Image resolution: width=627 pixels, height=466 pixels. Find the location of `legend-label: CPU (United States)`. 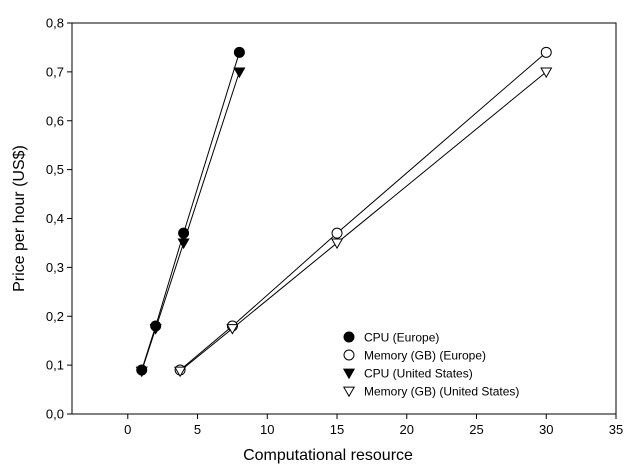

legend-label: CPU (United States) is located at coordinates (418, 374).